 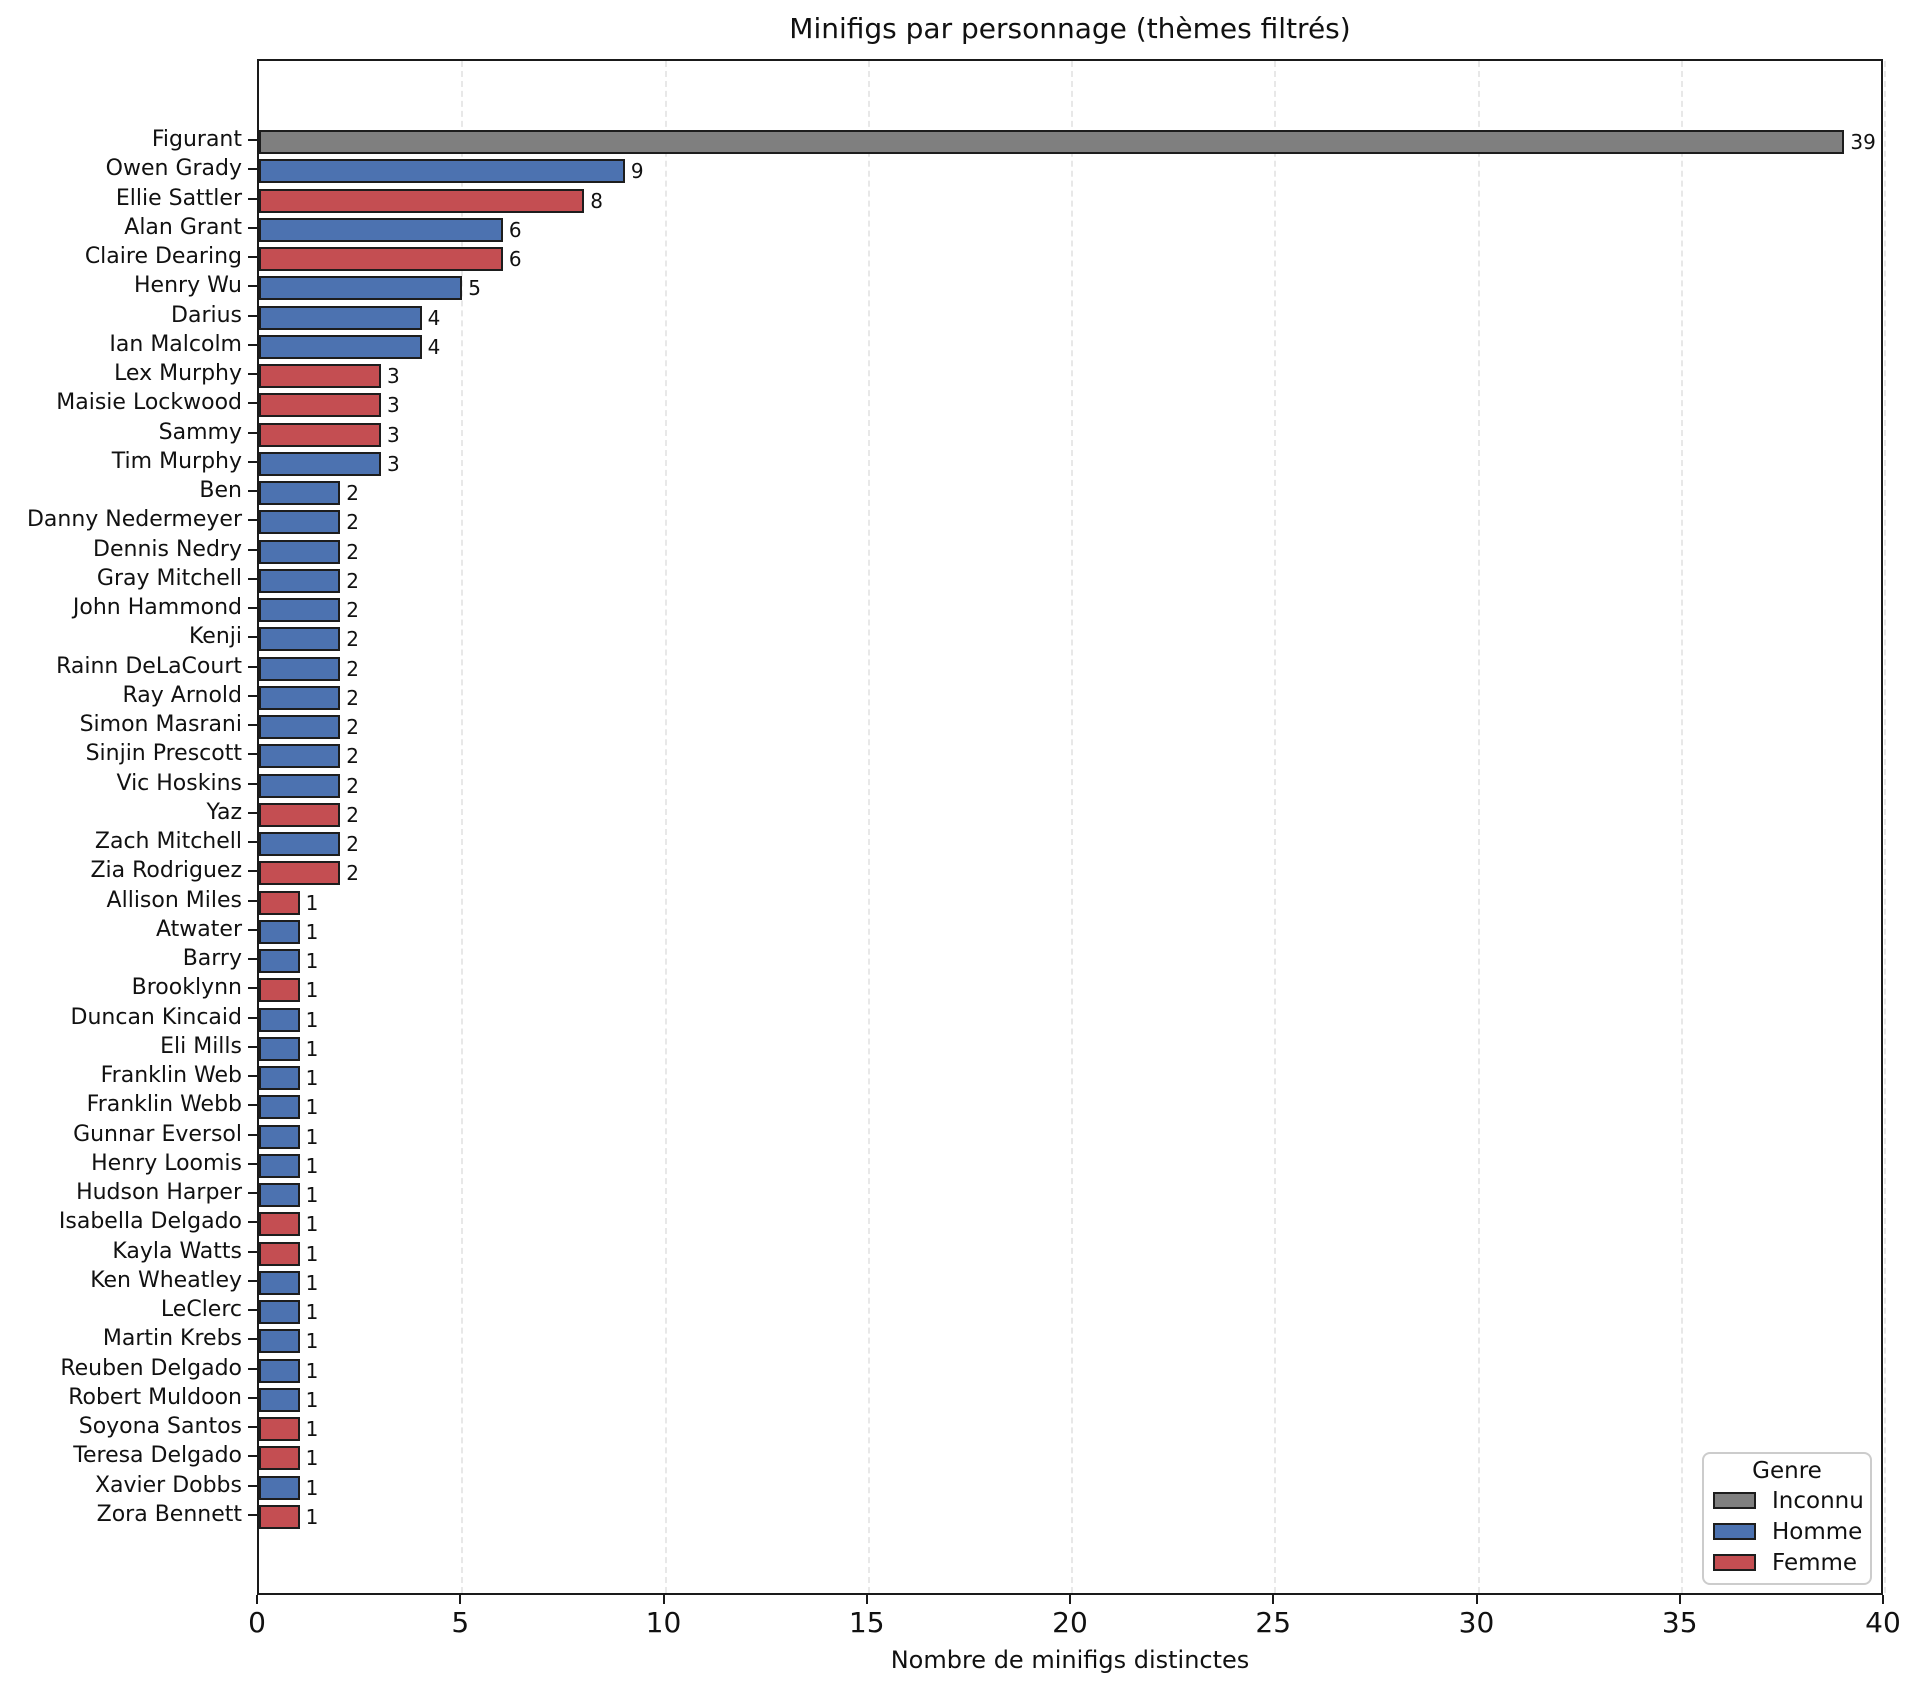 I want to click on legend-title: Genre, so click(x=1787, y=1471).